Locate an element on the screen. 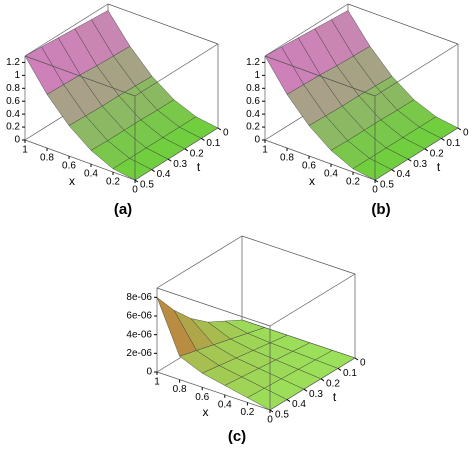  caption: (b) is located at coordinates (380, 209).